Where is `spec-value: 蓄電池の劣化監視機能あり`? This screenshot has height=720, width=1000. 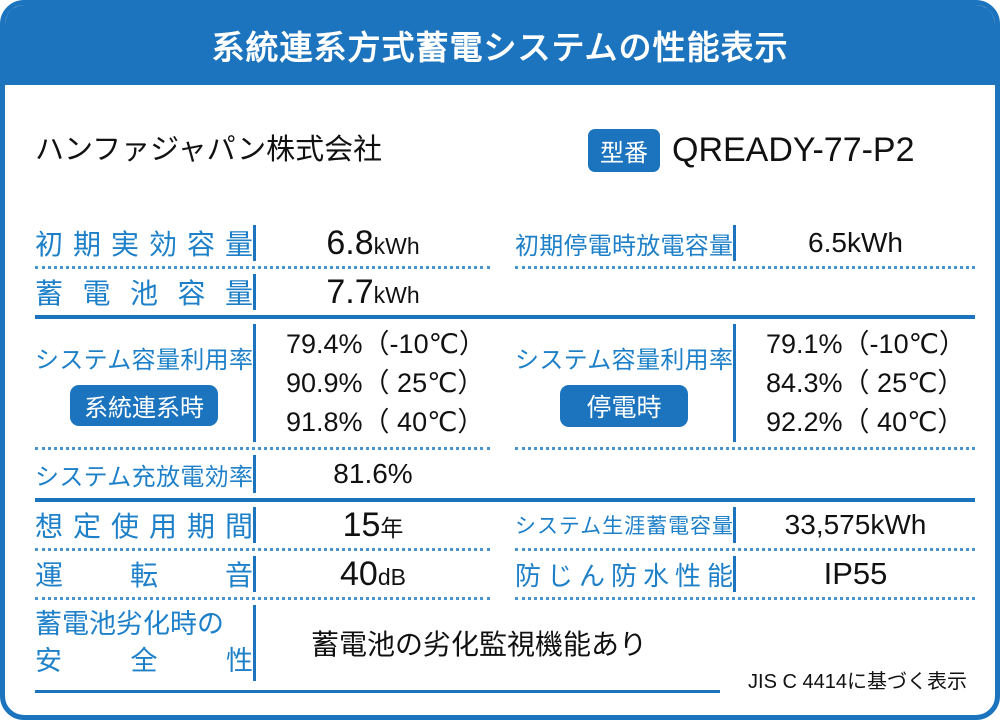
spec-value: 蓄電池の劣化監視機能あり is located at coordinates (479, 644).